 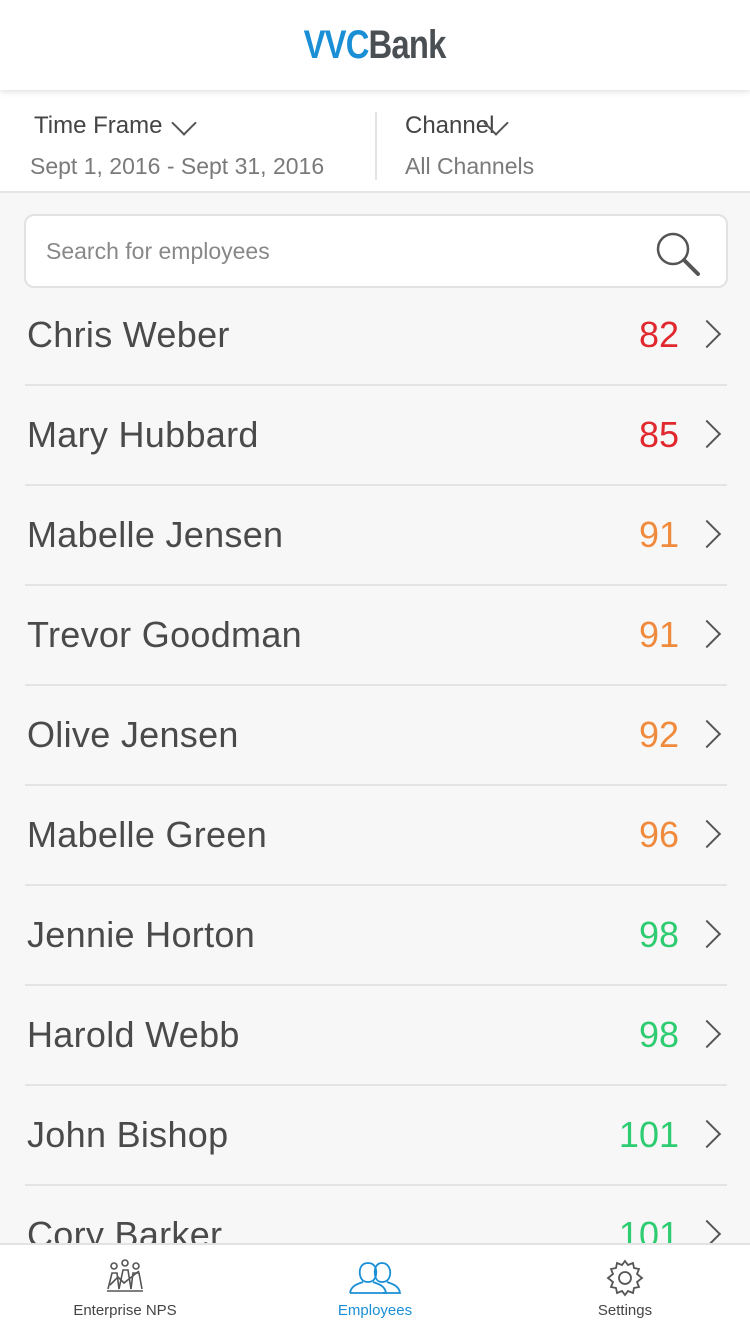 What do you see at coordinates (408, 44) in the screenshot?
I see `logo-bank: Bank` at bounding box center [408, 44].